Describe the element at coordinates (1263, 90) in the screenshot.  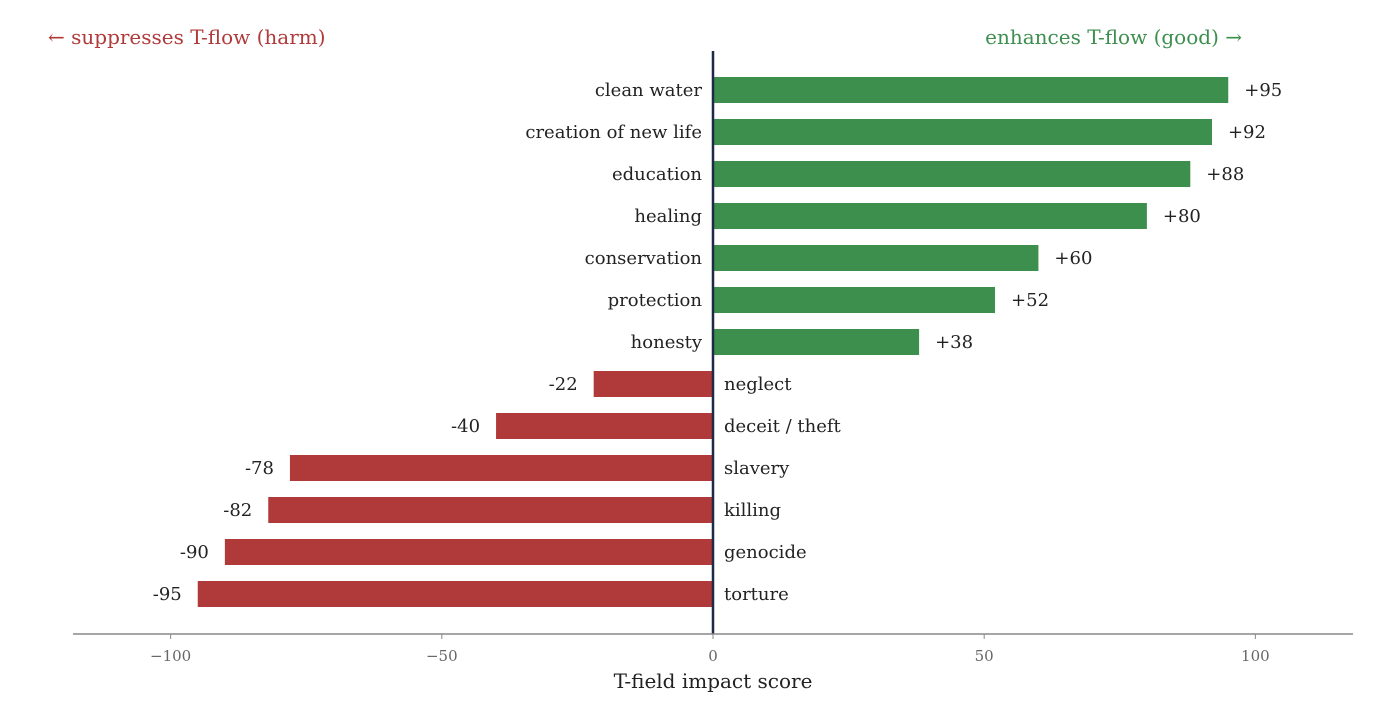
I see `value-label: +95` at that location.